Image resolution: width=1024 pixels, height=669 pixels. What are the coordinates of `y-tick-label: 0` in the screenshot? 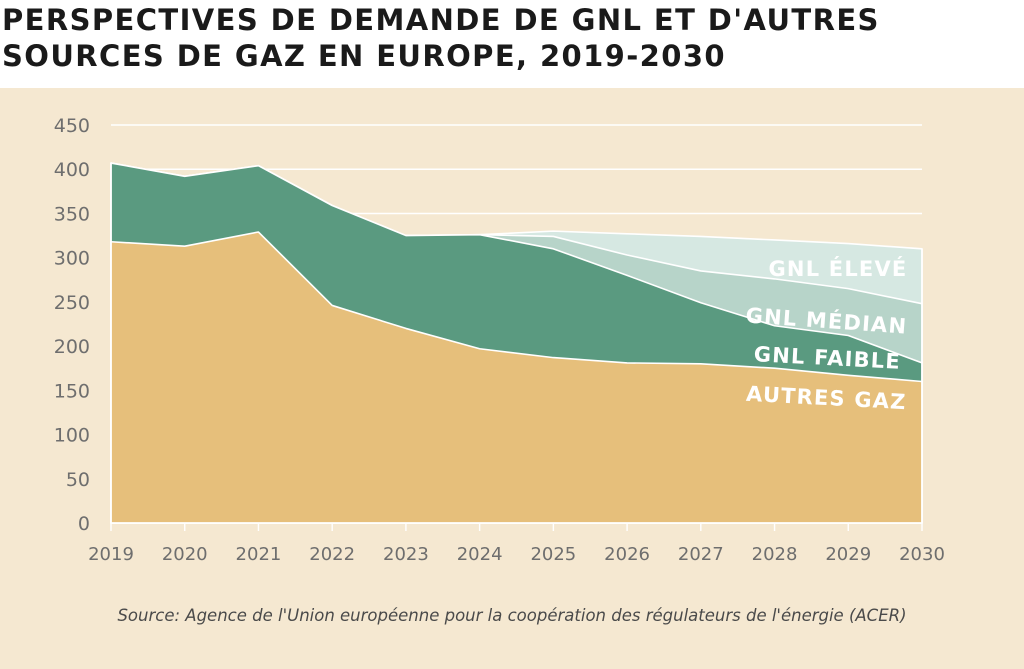 It's located at (84, 524).